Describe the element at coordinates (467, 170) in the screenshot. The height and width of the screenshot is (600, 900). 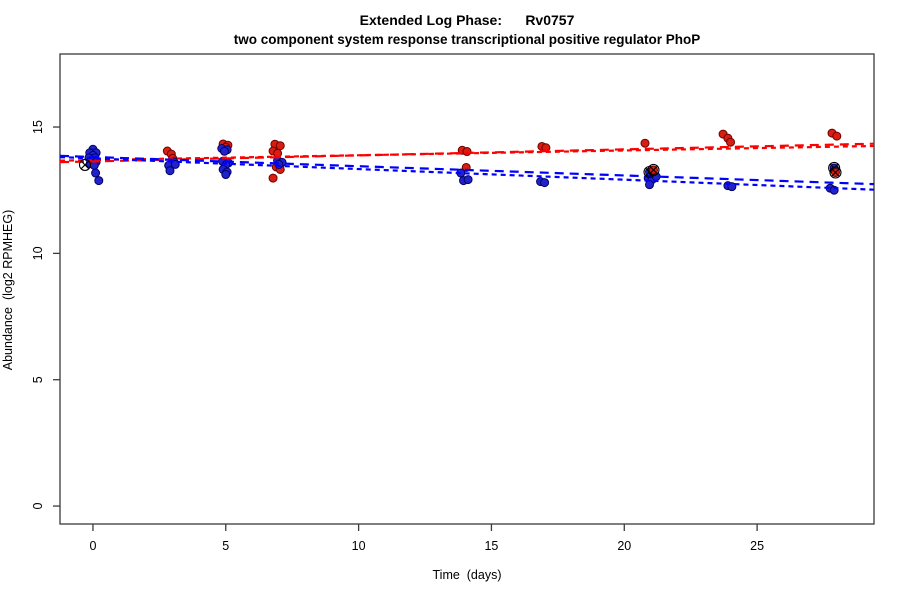
I see `blue-fit-1-trend-line` at that location.